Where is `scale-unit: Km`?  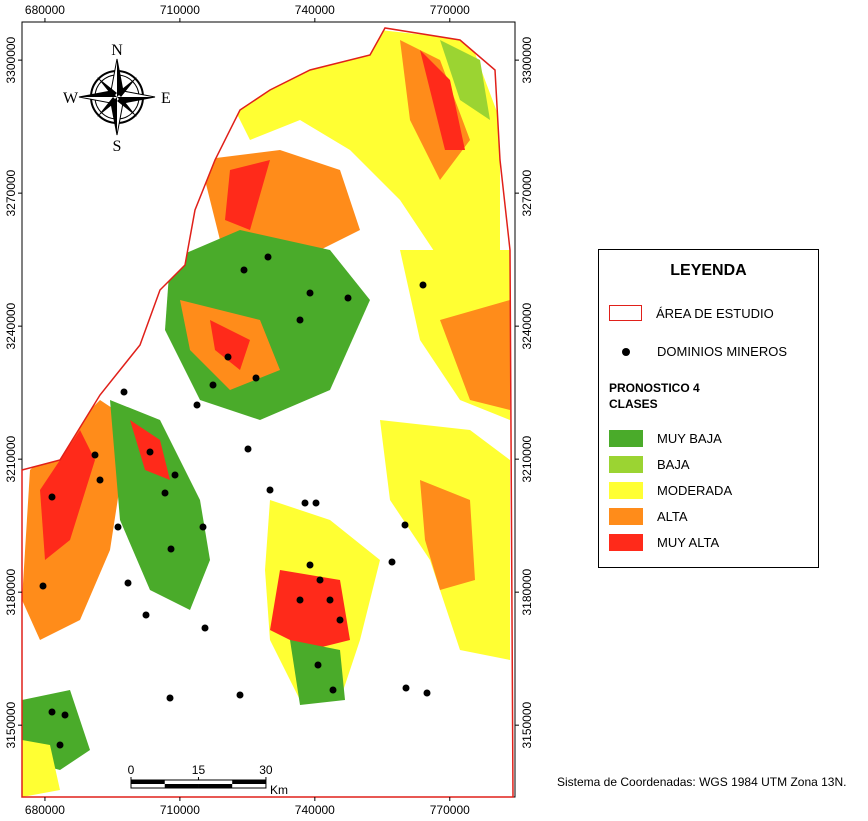 scale-unit: Km is located at coordinates (279, 790).